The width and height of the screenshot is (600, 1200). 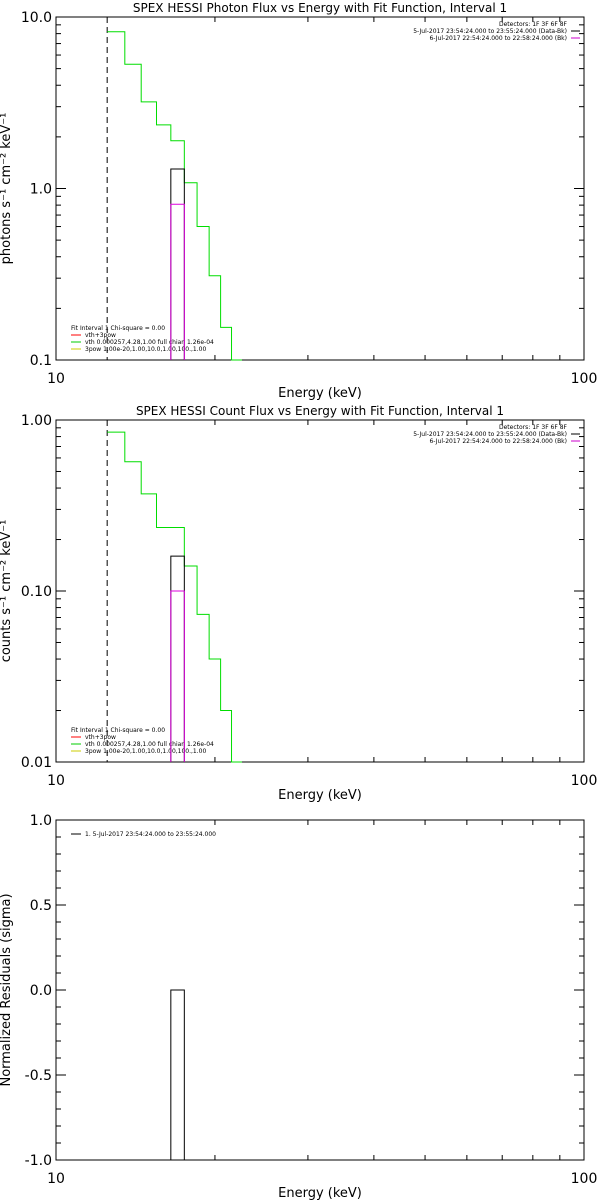 I want to click on y-axis-label: counts s⁻¹ cm⁻² keV⁻¹, so click(x=7, y=591).